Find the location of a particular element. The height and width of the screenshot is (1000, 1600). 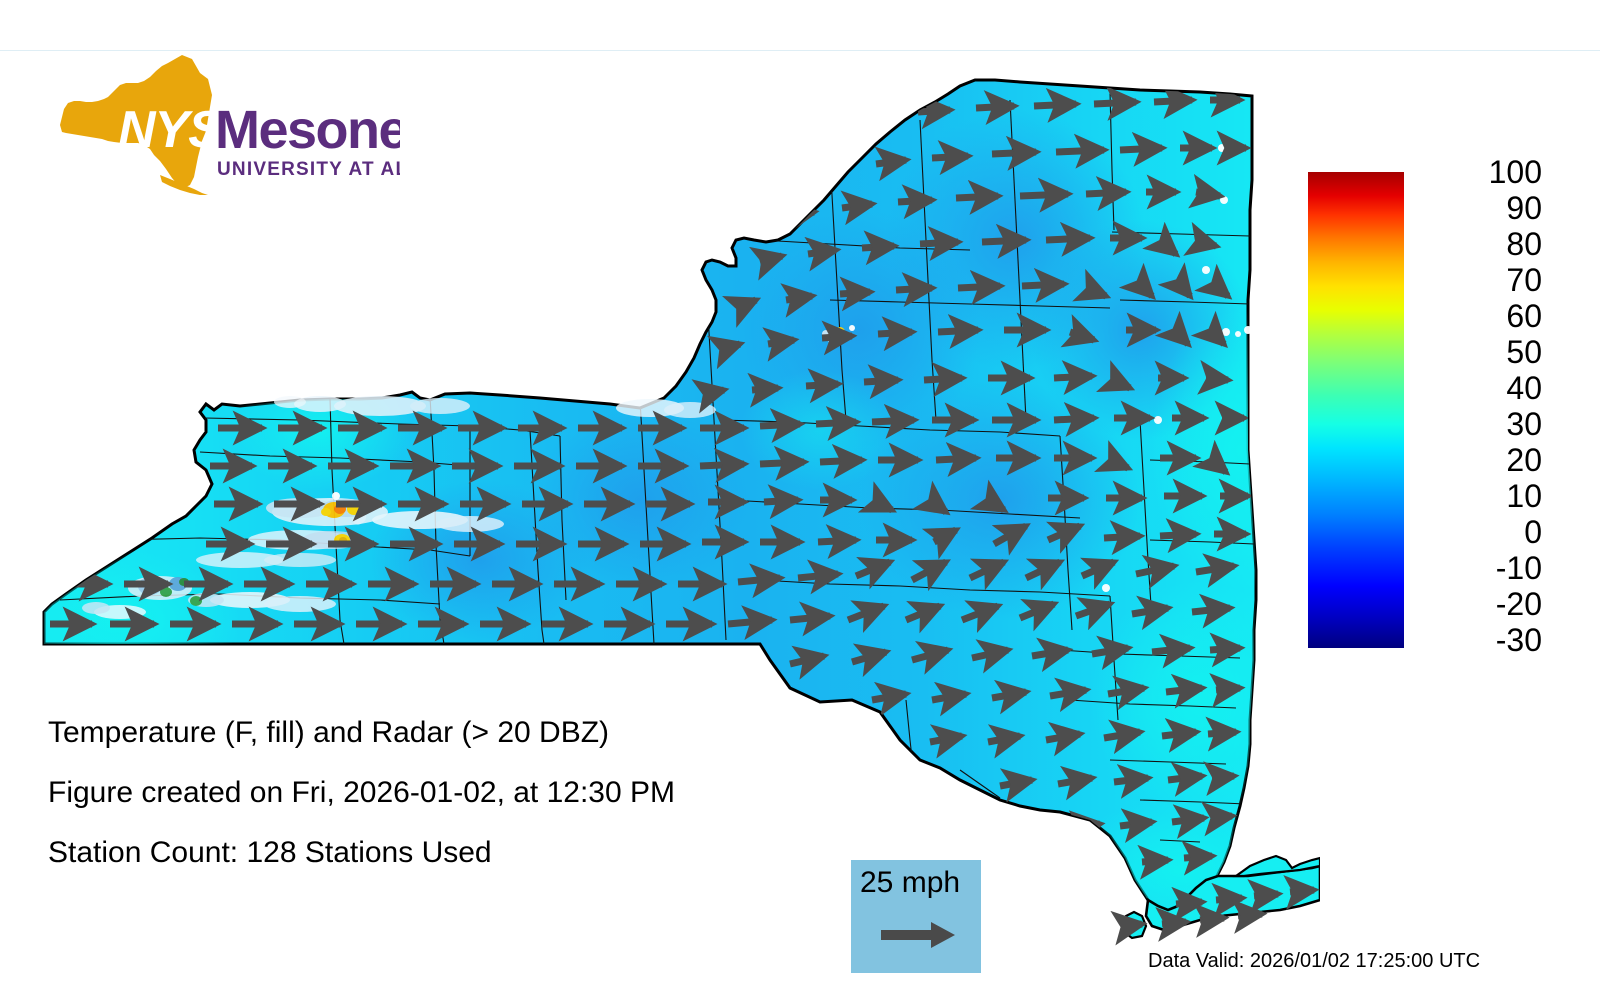

wind-legend-arrow-icon is located at coordinates (919, 937).